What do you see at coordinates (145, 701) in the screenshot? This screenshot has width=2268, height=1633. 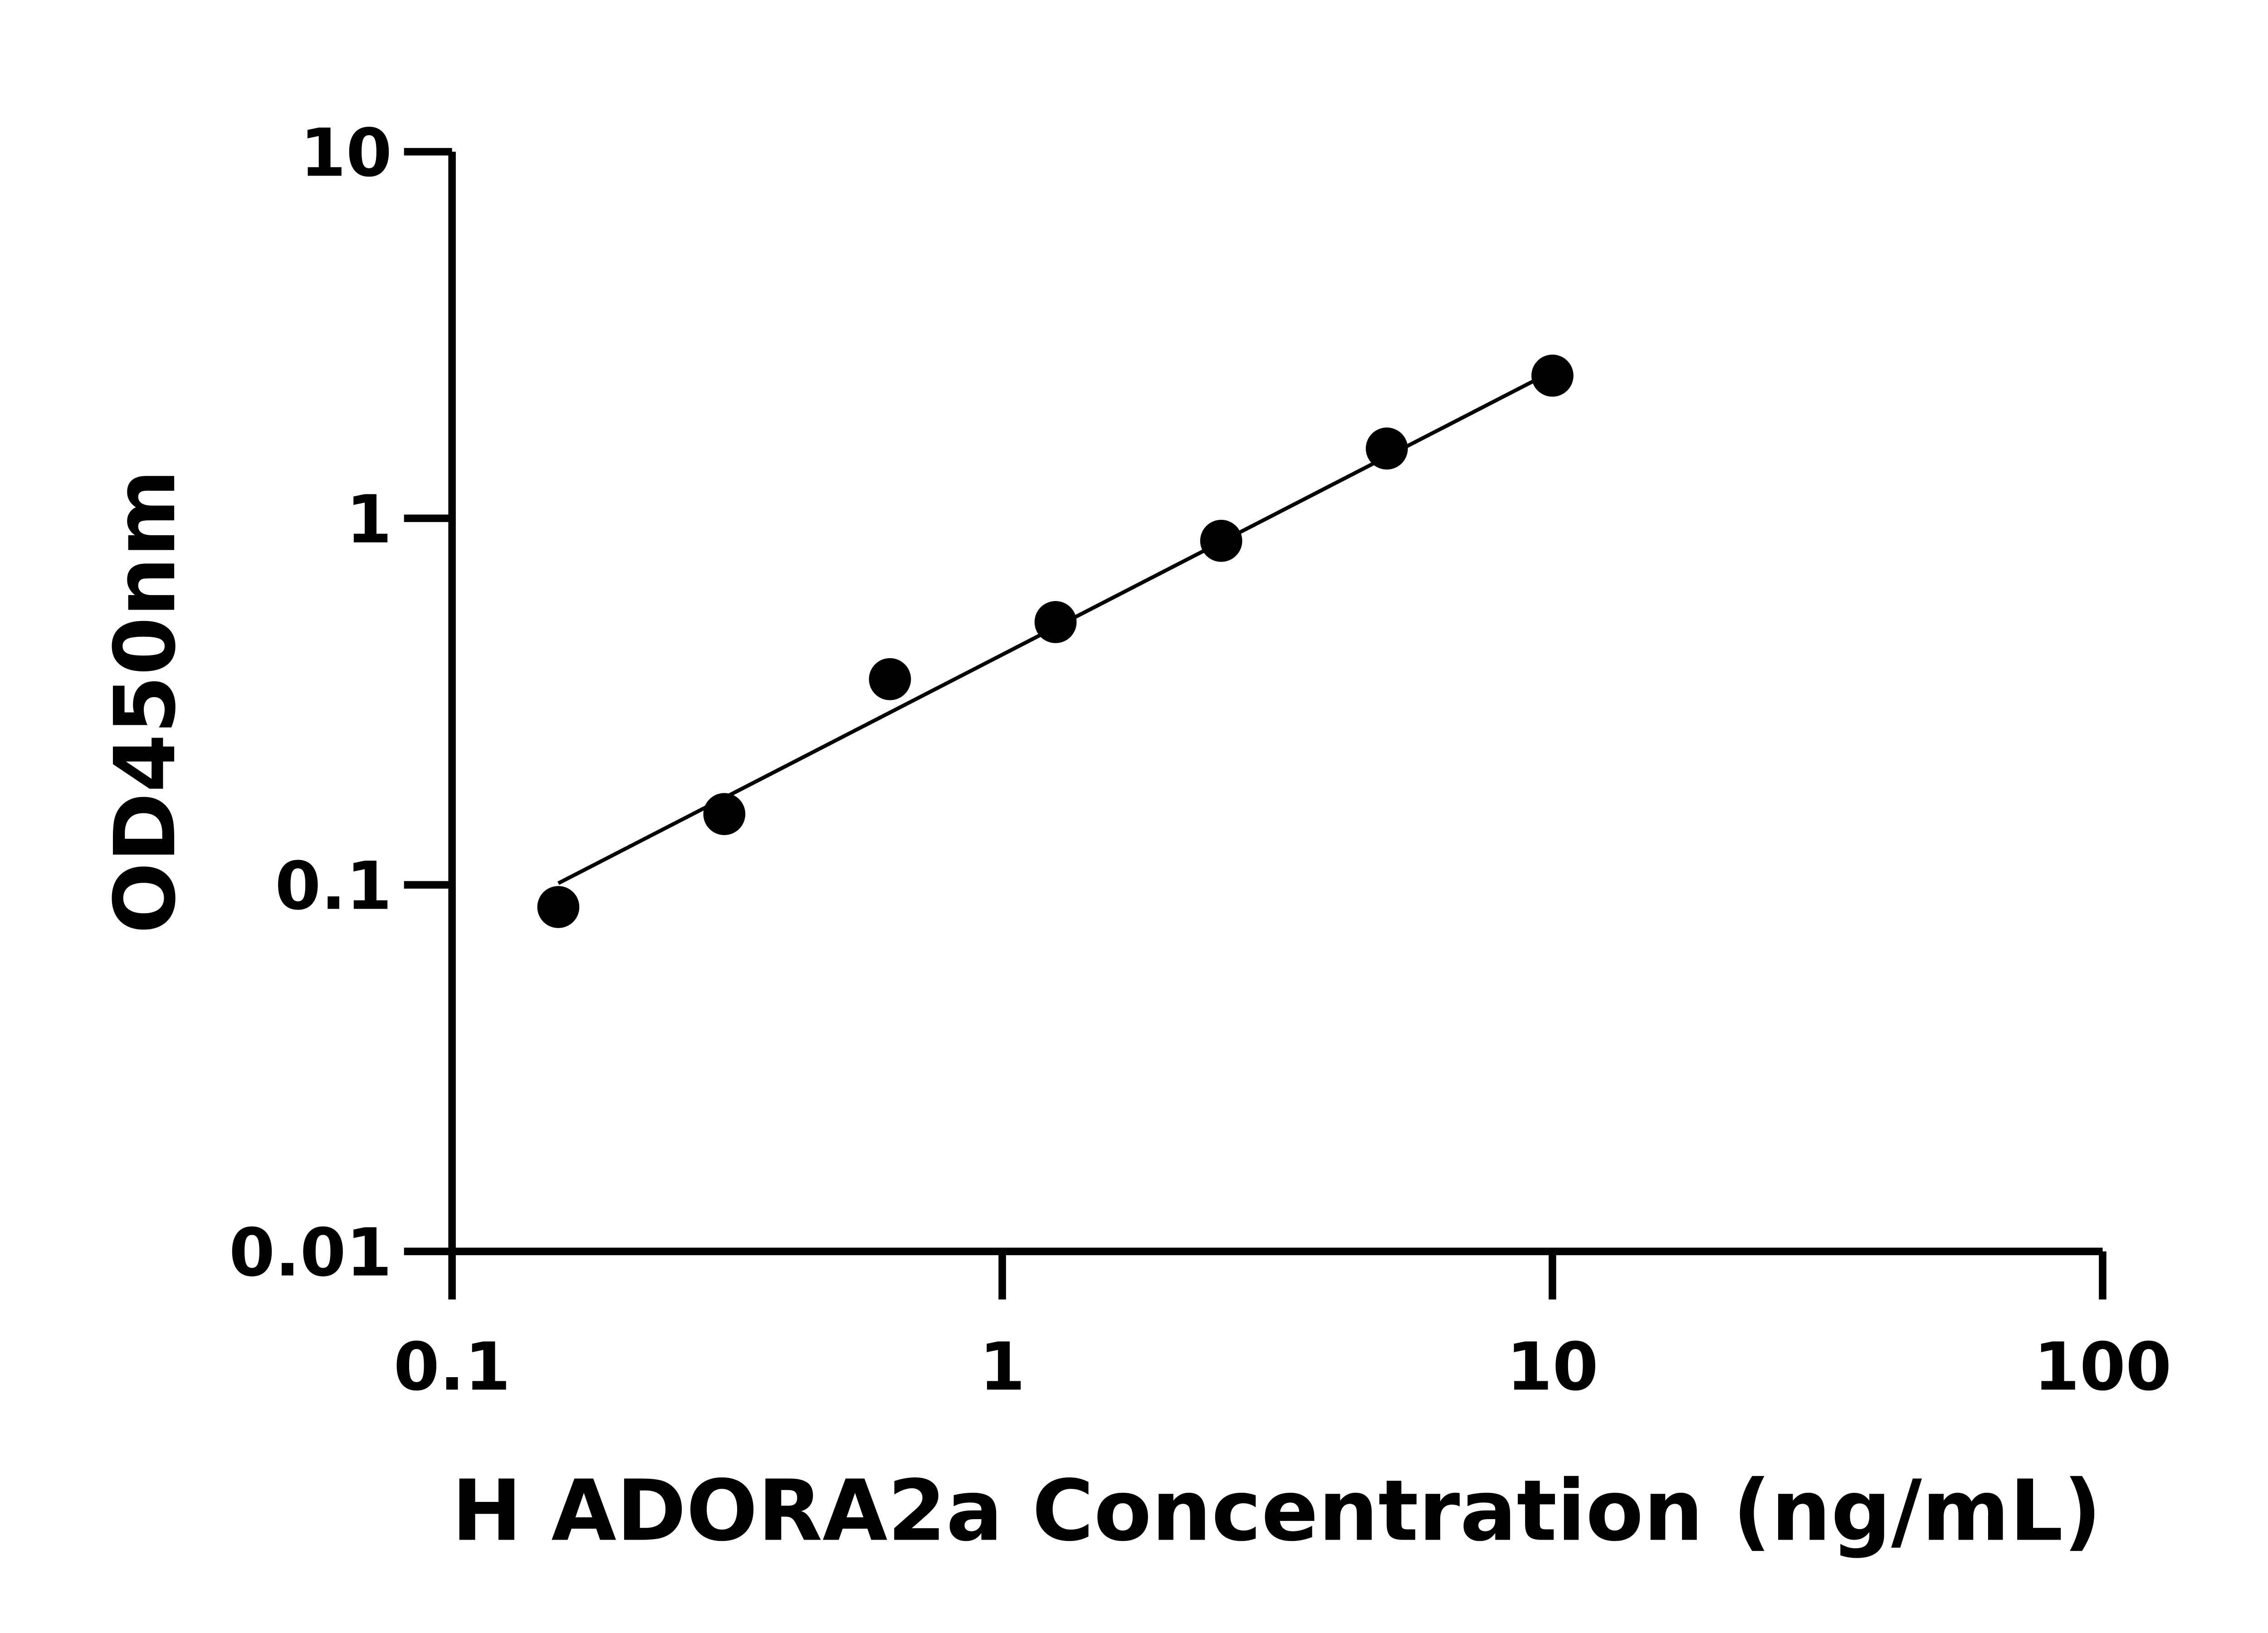 I see `y-axis-label: OD450nm` at bounding box center [145, 701].